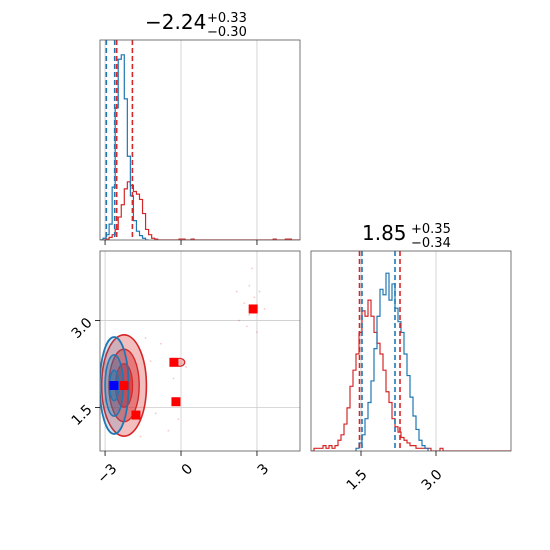  Describe the element at coordinates (431, 243) in the screenshot. I see `title-sub-2: −0.34` at that location.